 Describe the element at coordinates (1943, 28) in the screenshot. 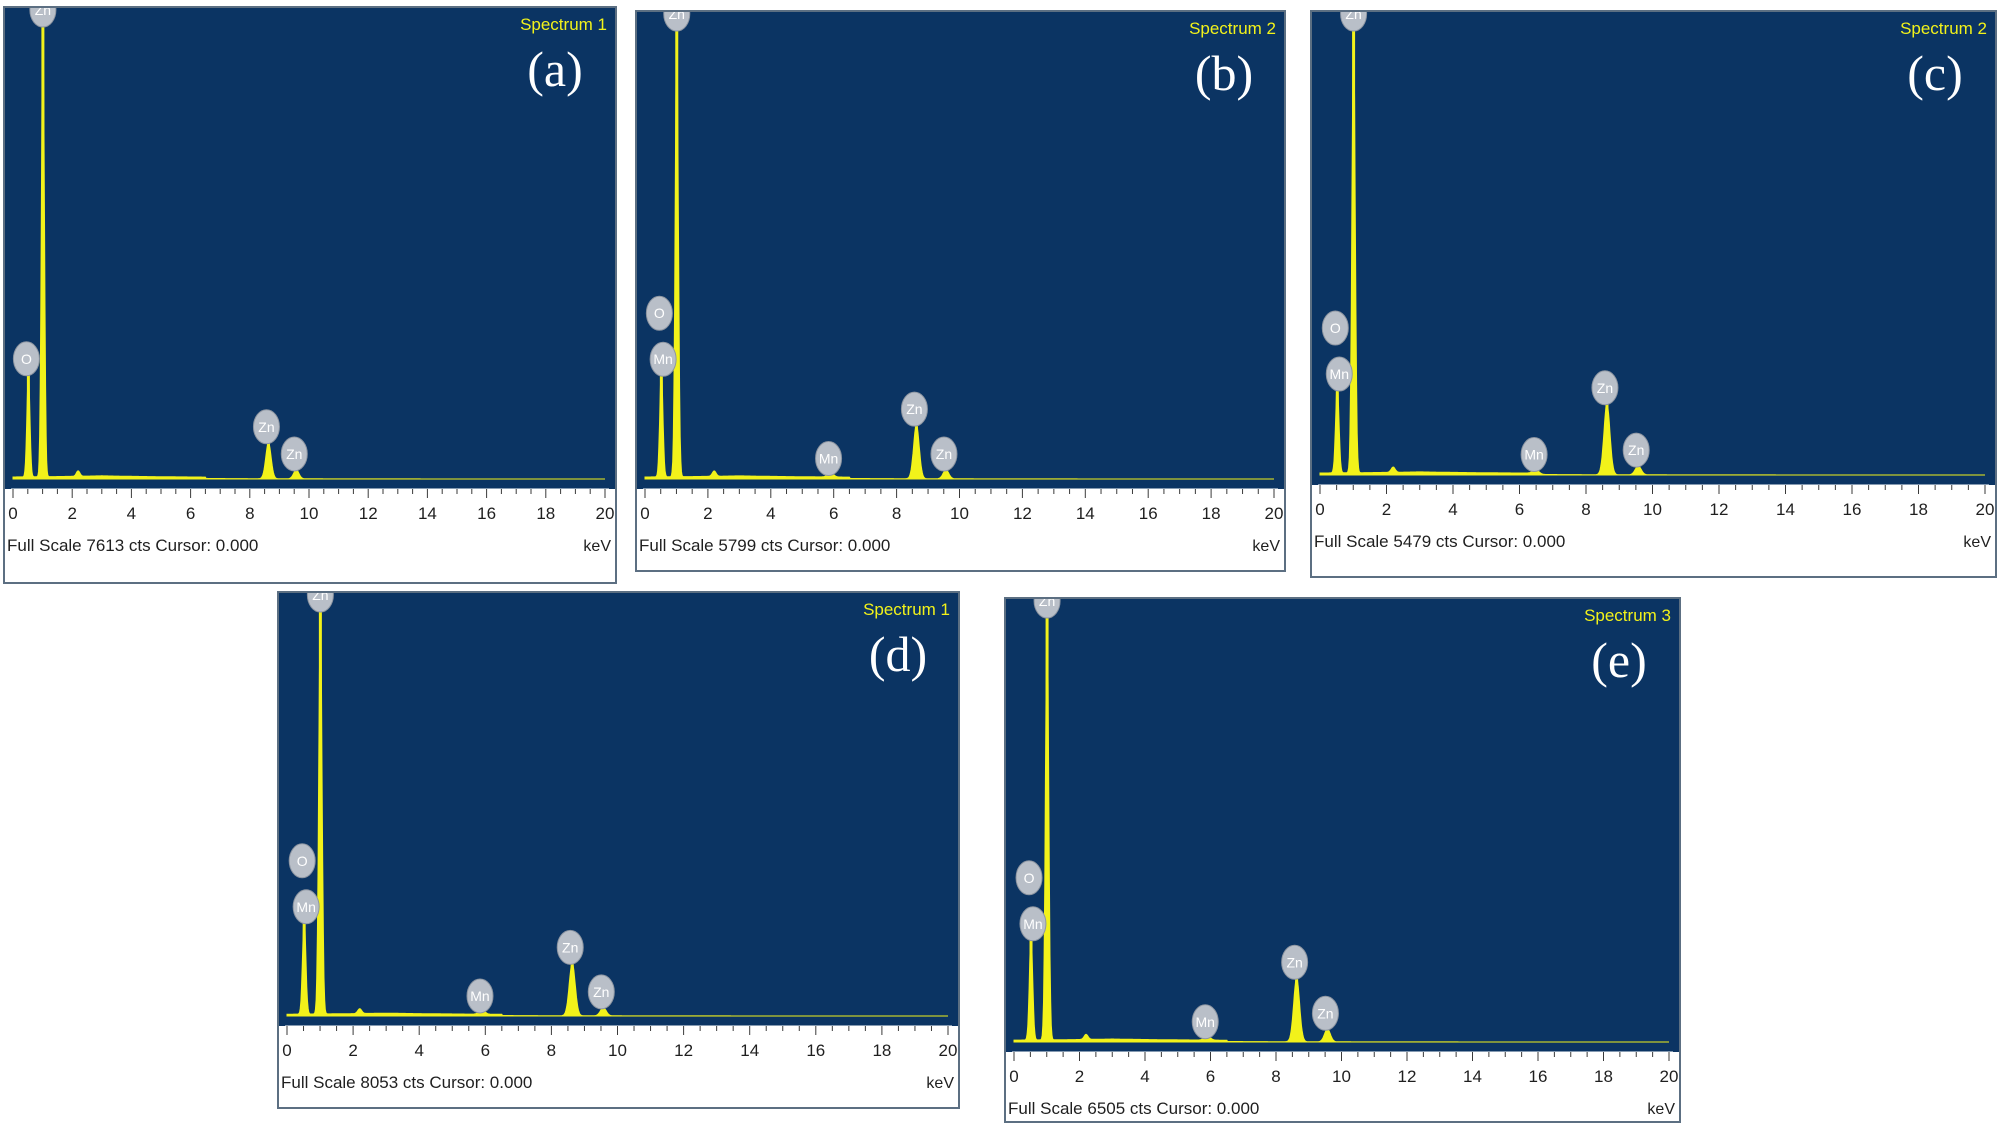

I see `spectrum-title: Spectrum 2` at that location.